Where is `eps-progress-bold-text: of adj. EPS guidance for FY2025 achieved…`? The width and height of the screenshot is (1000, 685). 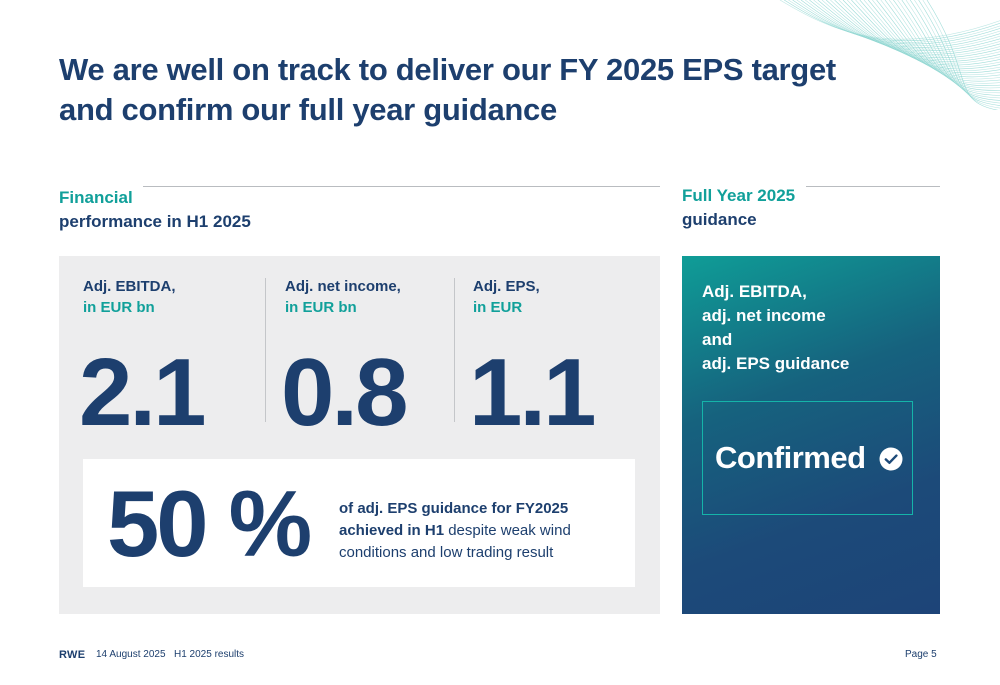 eps-progress-bold-text: of adj. EPS guidance for FY2025 achieved… is located at coordinates (454, 519).